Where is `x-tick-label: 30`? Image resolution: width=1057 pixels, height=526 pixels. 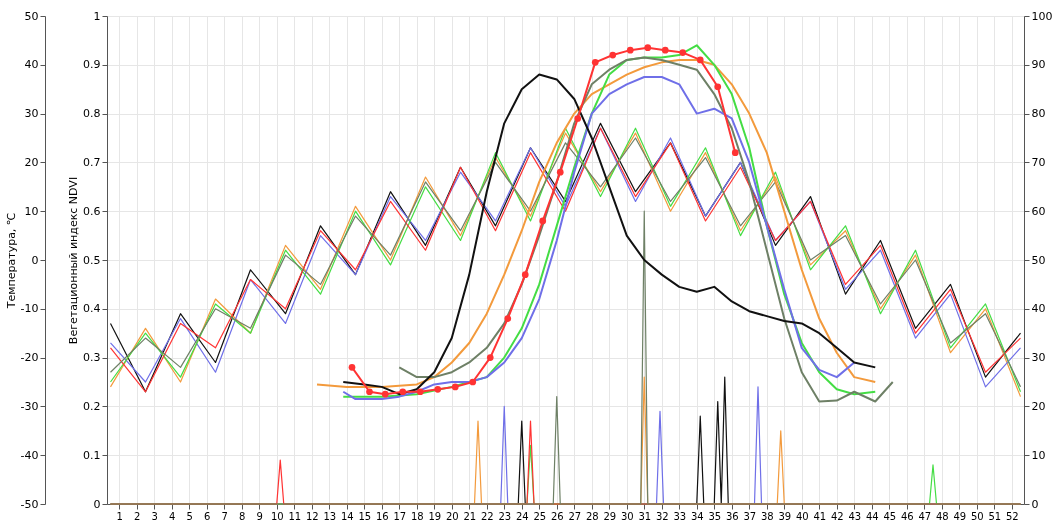 x-tick-label: 30 is located at coordinates (627, 516).